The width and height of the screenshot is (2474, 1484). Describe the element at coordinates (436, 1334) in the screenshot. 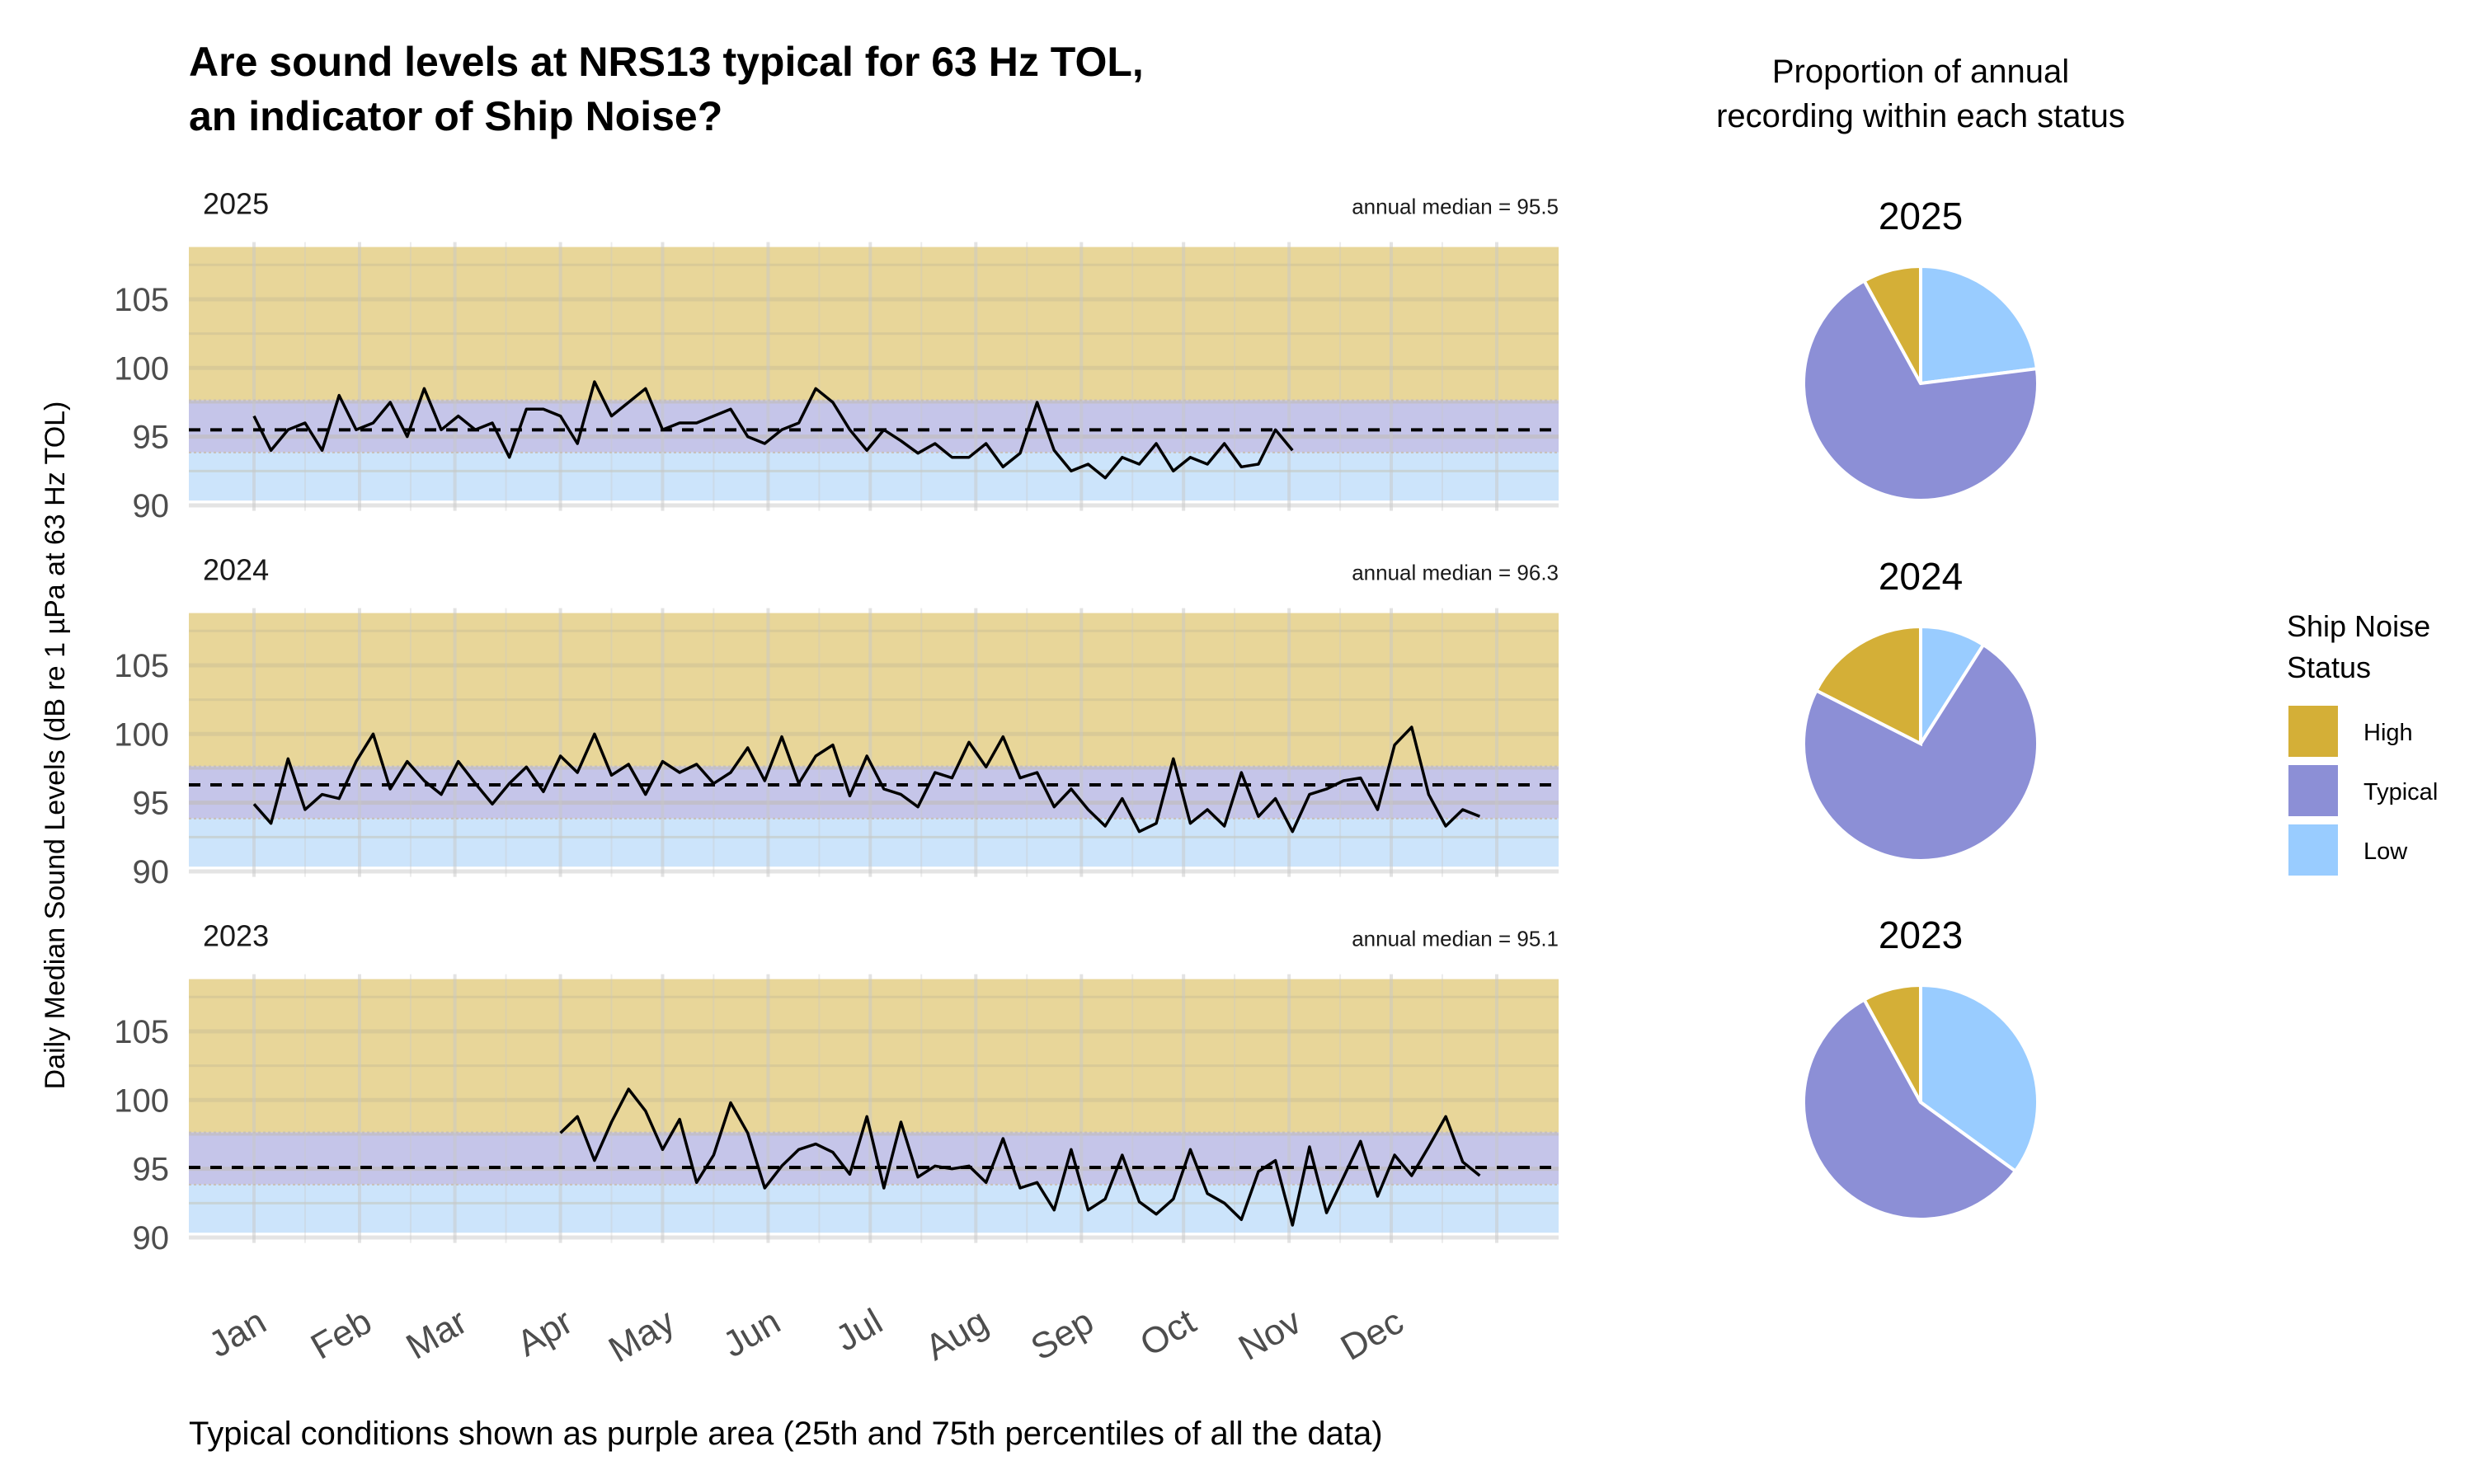

I see `x-tick-label-mar: Mar` at that location.